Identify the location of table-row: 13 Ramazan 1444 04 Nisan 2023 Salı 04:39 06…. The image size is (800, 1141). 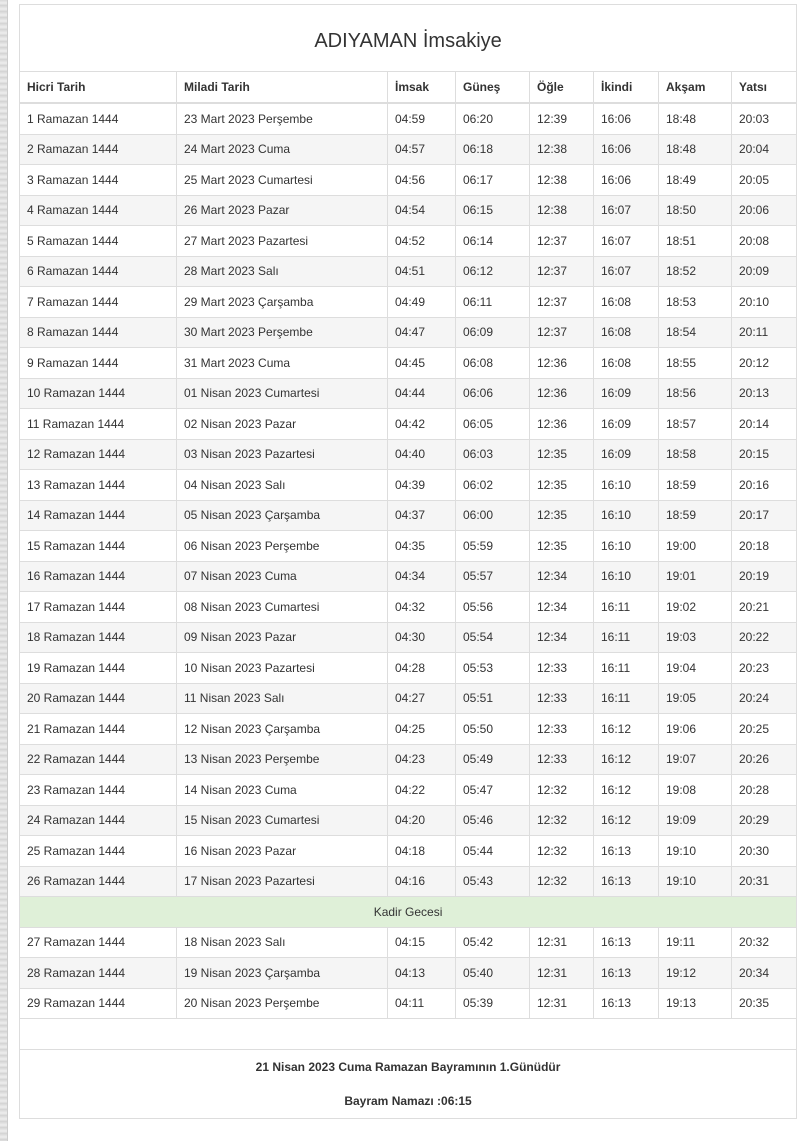
(408, 485).